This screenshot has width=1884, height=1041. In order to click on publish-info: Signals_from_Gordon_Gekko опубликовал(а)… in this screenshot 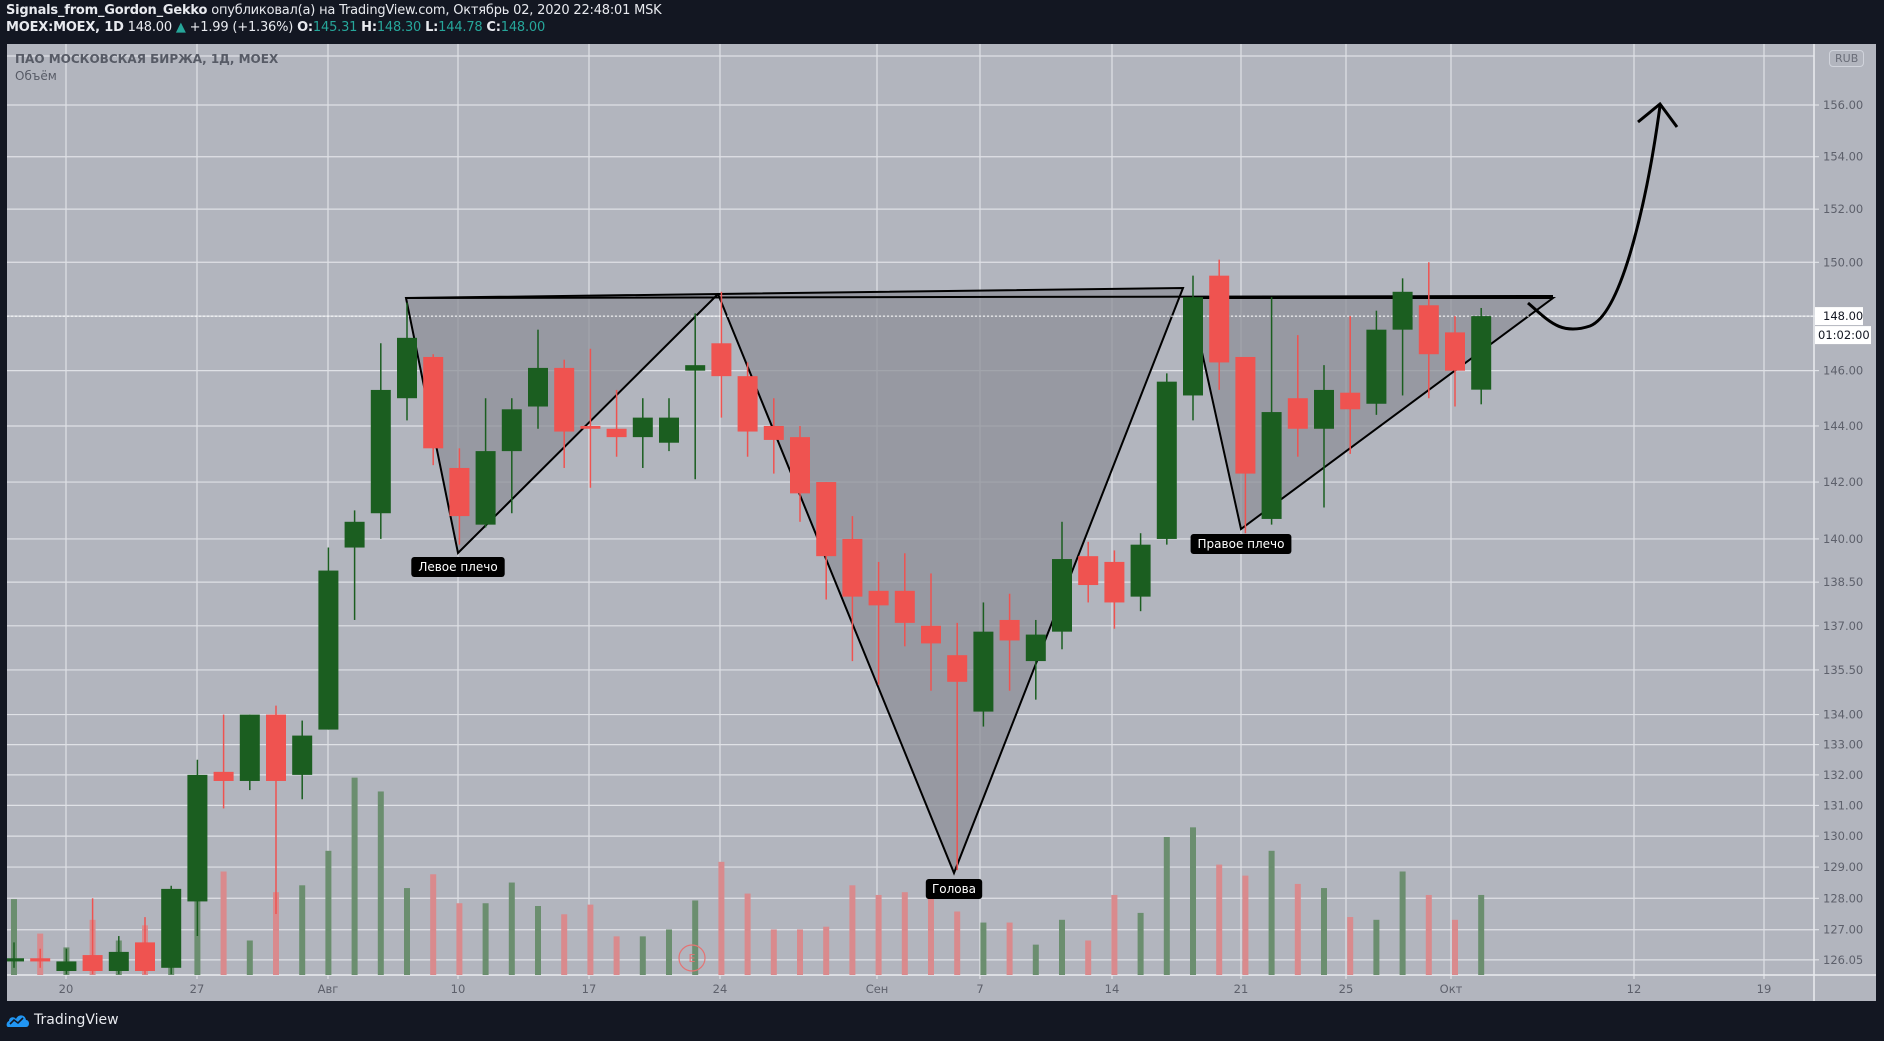, I will do `click(334, 10)`.